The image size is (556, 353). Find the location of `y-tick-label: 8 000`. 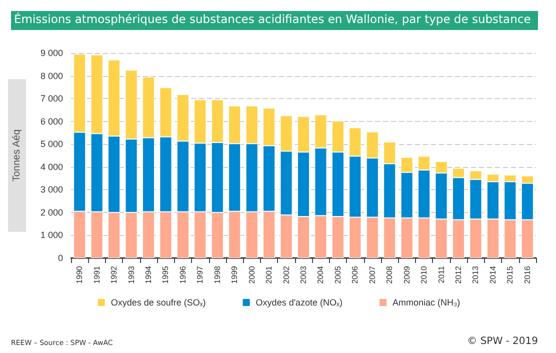

y-tick-label: 8 000 is located at coordinates (51, 75).